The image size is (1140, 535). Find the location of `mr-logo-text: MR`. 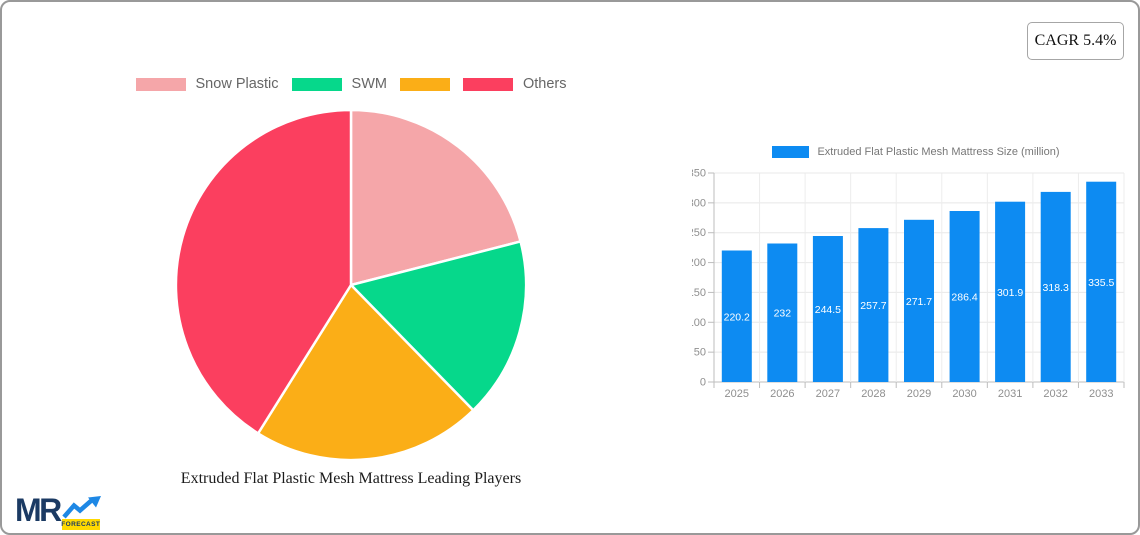

mr-logo-text: MR is located at coordinates (38, 510).